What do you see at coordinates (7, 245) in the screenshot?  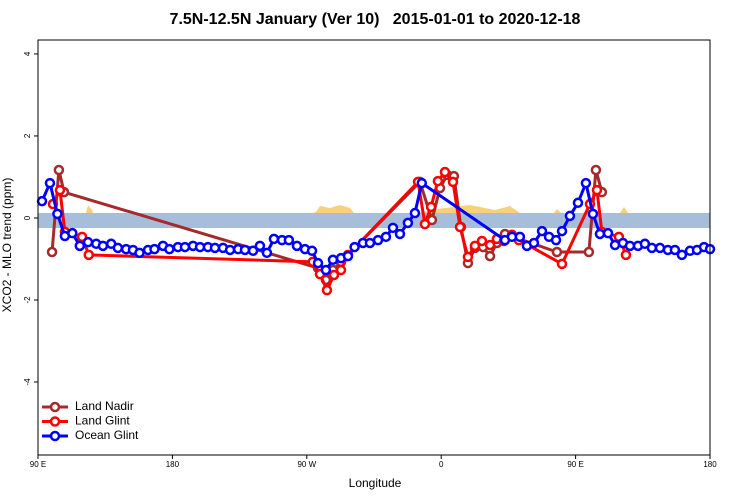 I see `y-axis-label: XCO2 - MLO trend (ppm)` at bounding box center [7, 245].